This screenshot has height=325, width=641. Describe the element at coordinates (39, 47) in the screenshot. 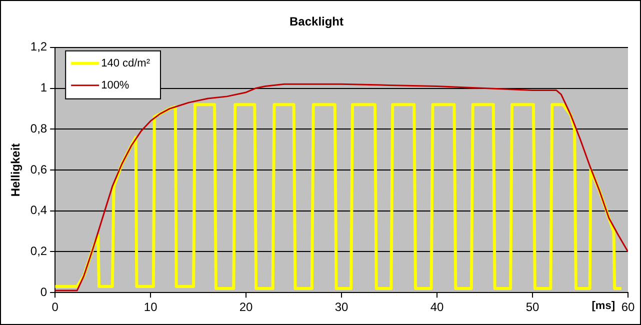

I see `y-tick-label: 1,2` at that location.